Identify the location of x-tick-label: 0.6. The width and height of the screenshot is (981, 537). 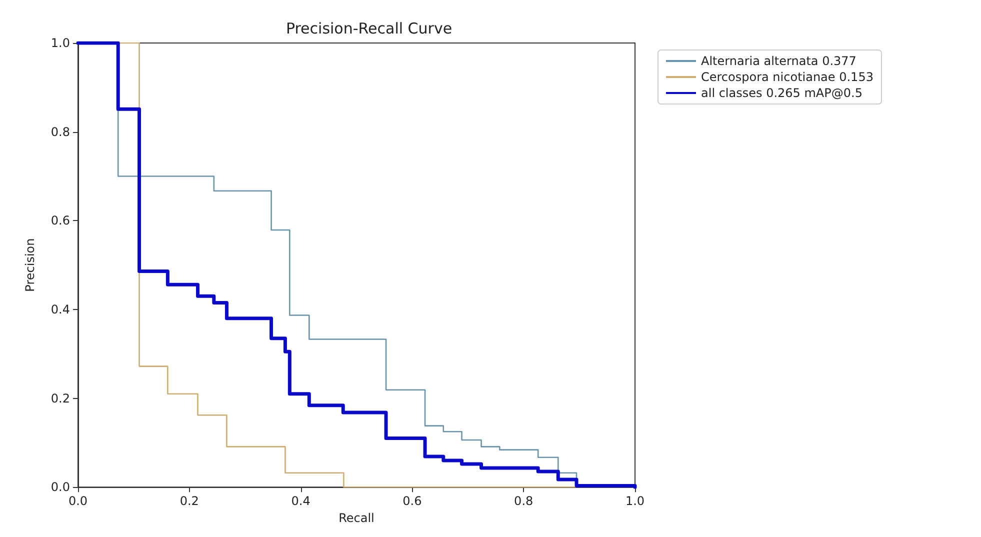
(412, 501).